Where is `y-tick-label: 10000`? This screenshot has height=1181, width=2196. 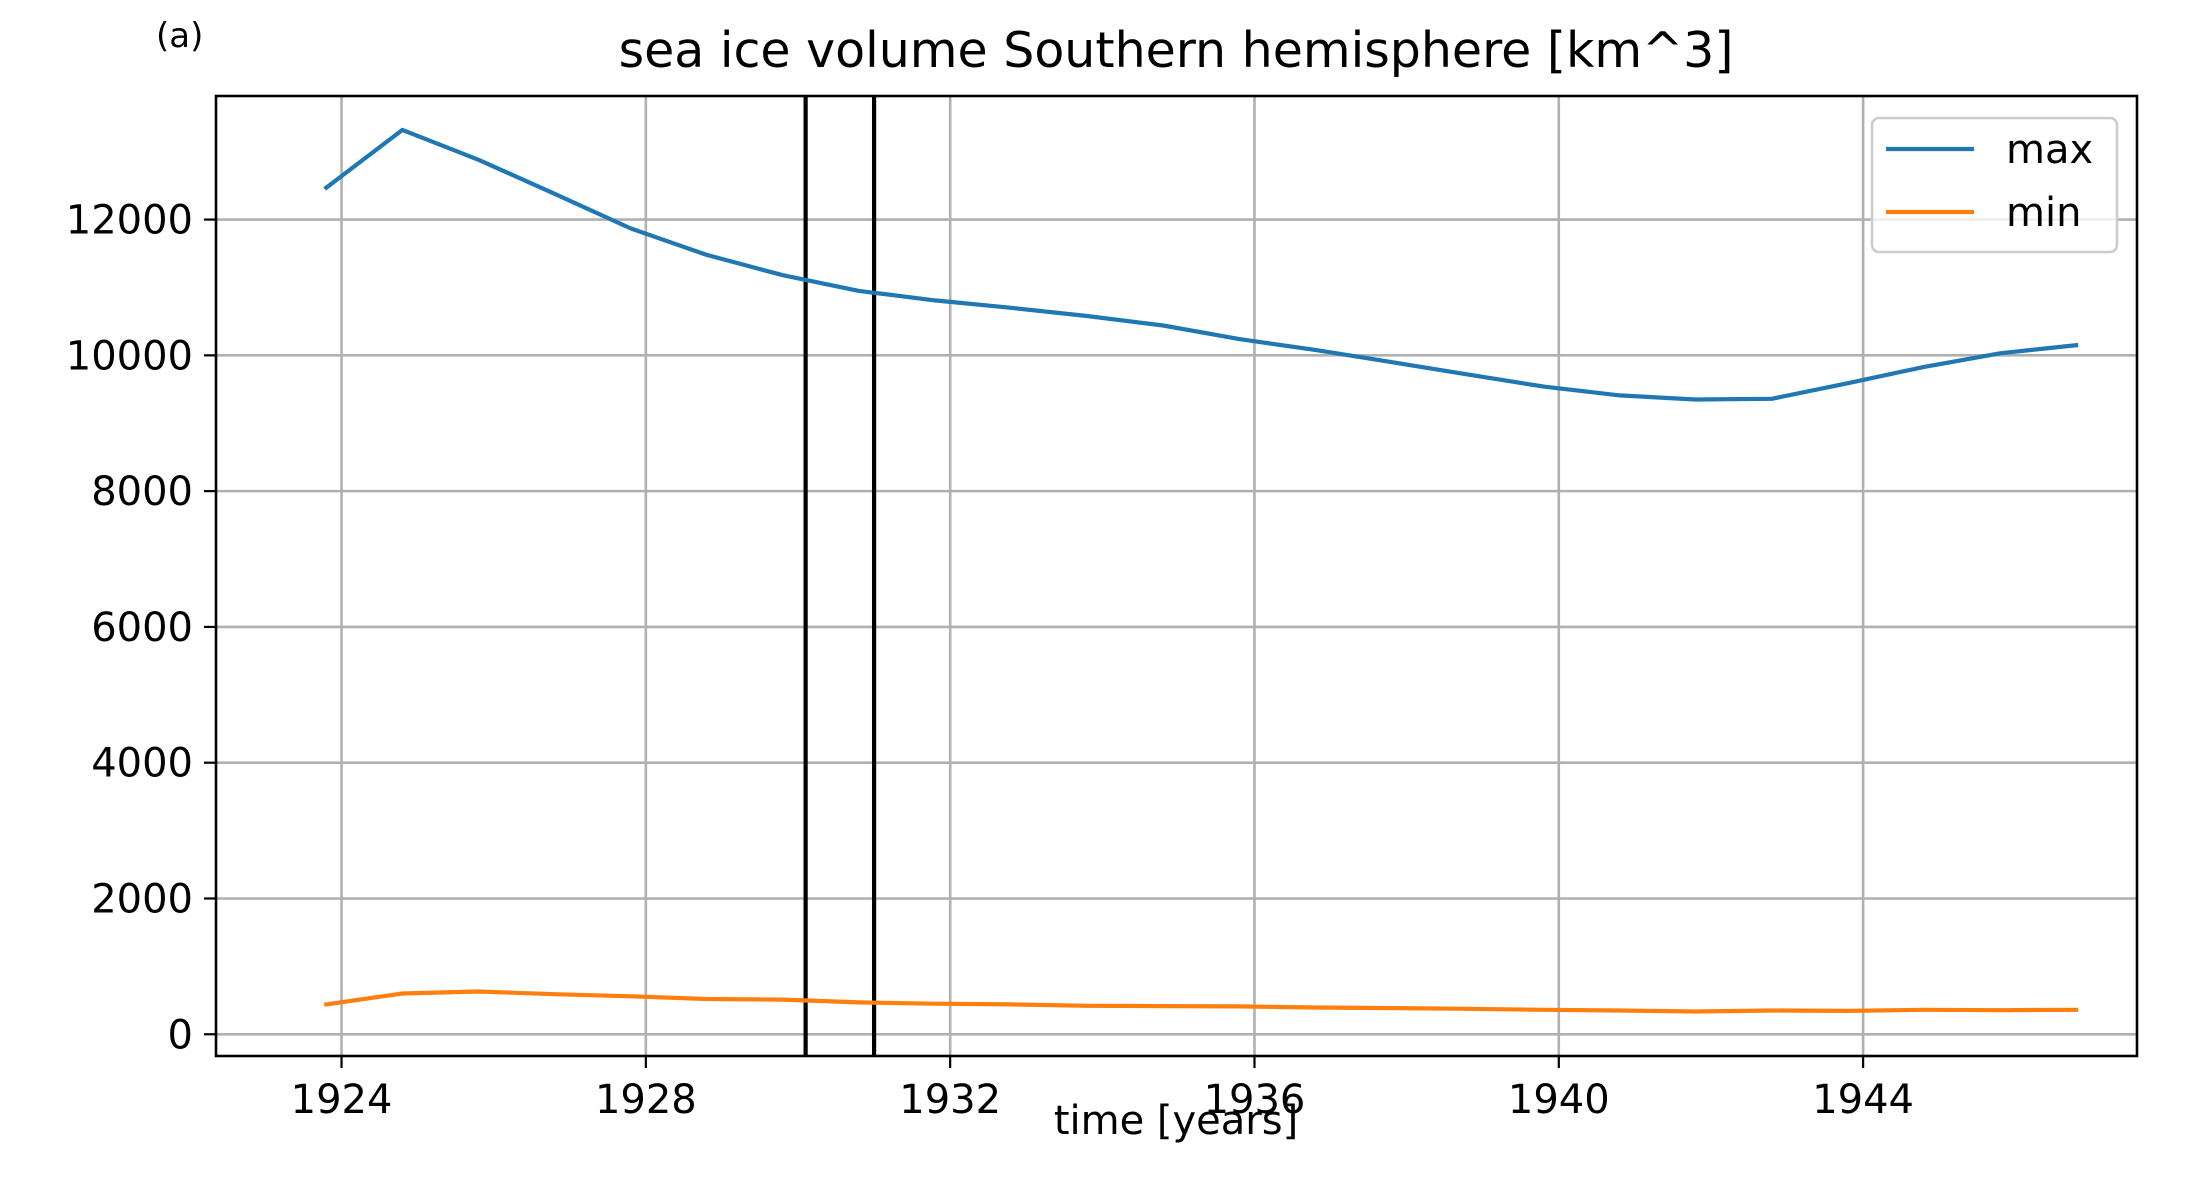
y-tick-label: 10000 is located at coordinates (129, 356).